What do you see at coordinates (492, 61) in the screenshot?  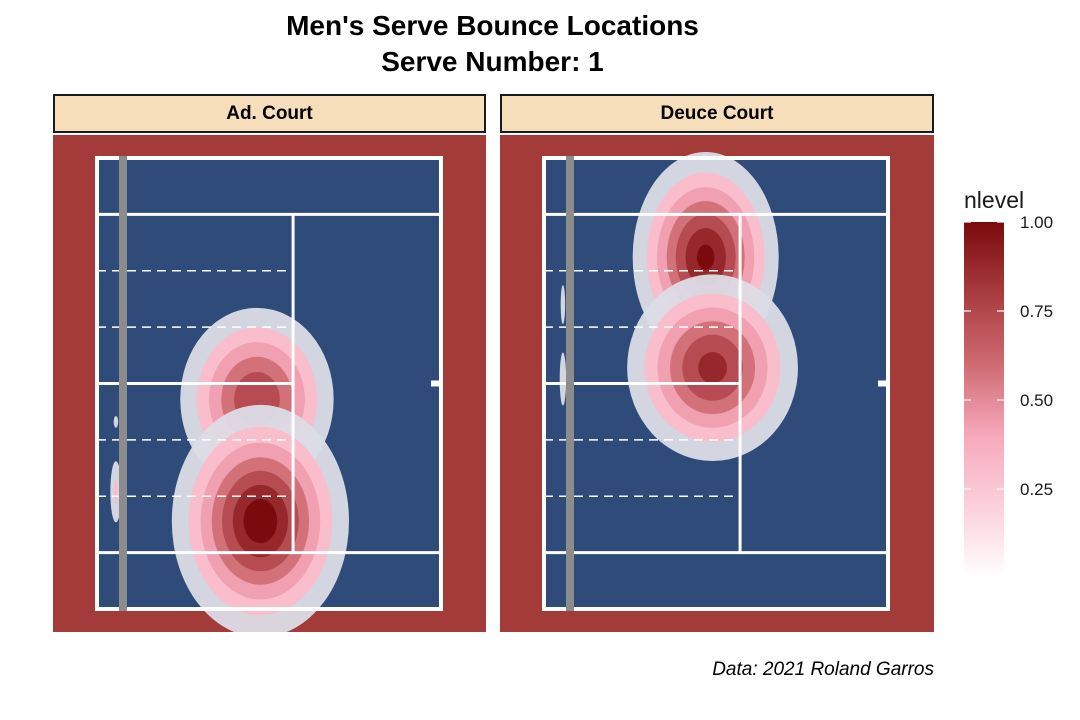 I see `chart-subtitle: Serve Number: 1` at bounding box center [492, 61].